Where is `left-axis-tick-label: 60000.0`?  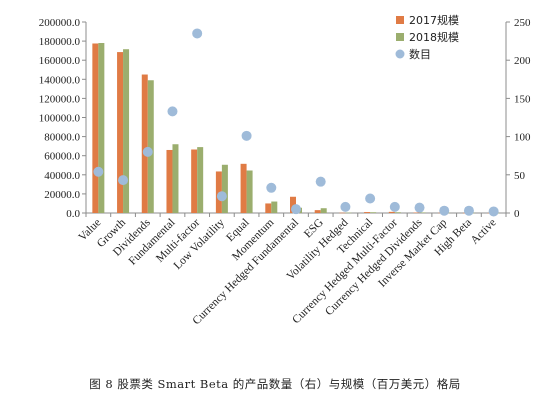 left-axis-tick-label: 60000.0 is located at coordinates (62, 157).